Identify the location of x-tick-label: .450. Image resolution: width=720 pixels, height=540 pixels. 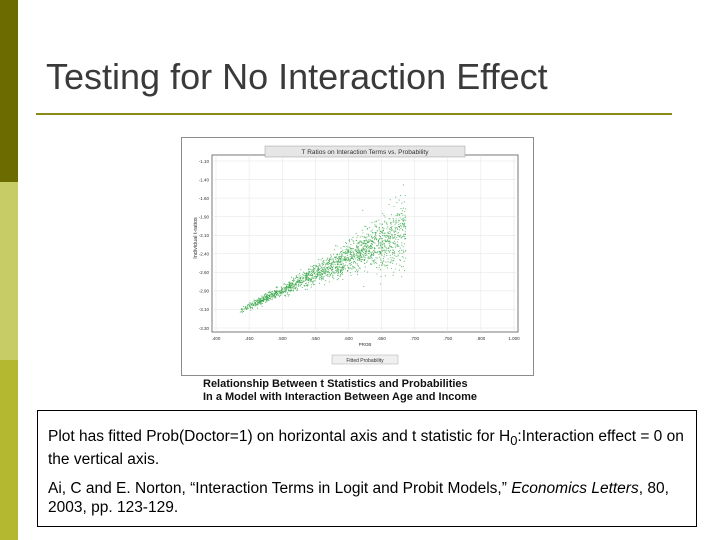
(249, 338).